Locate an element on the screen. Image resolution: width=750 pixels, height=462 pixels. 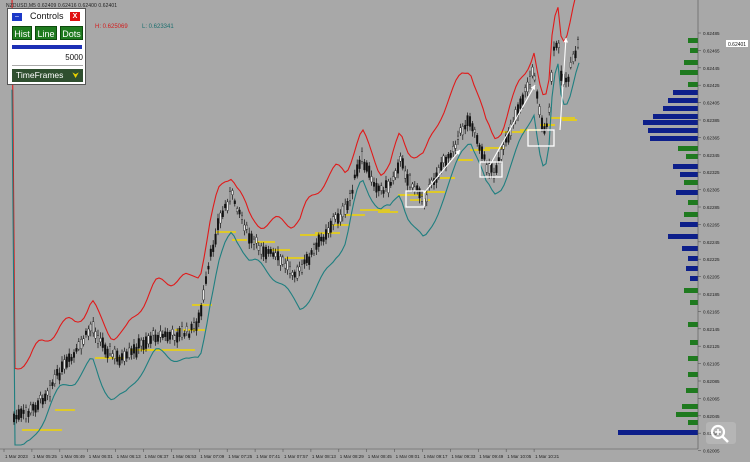
high-label: H: 0.625069 is located at coordinates (111, 27).